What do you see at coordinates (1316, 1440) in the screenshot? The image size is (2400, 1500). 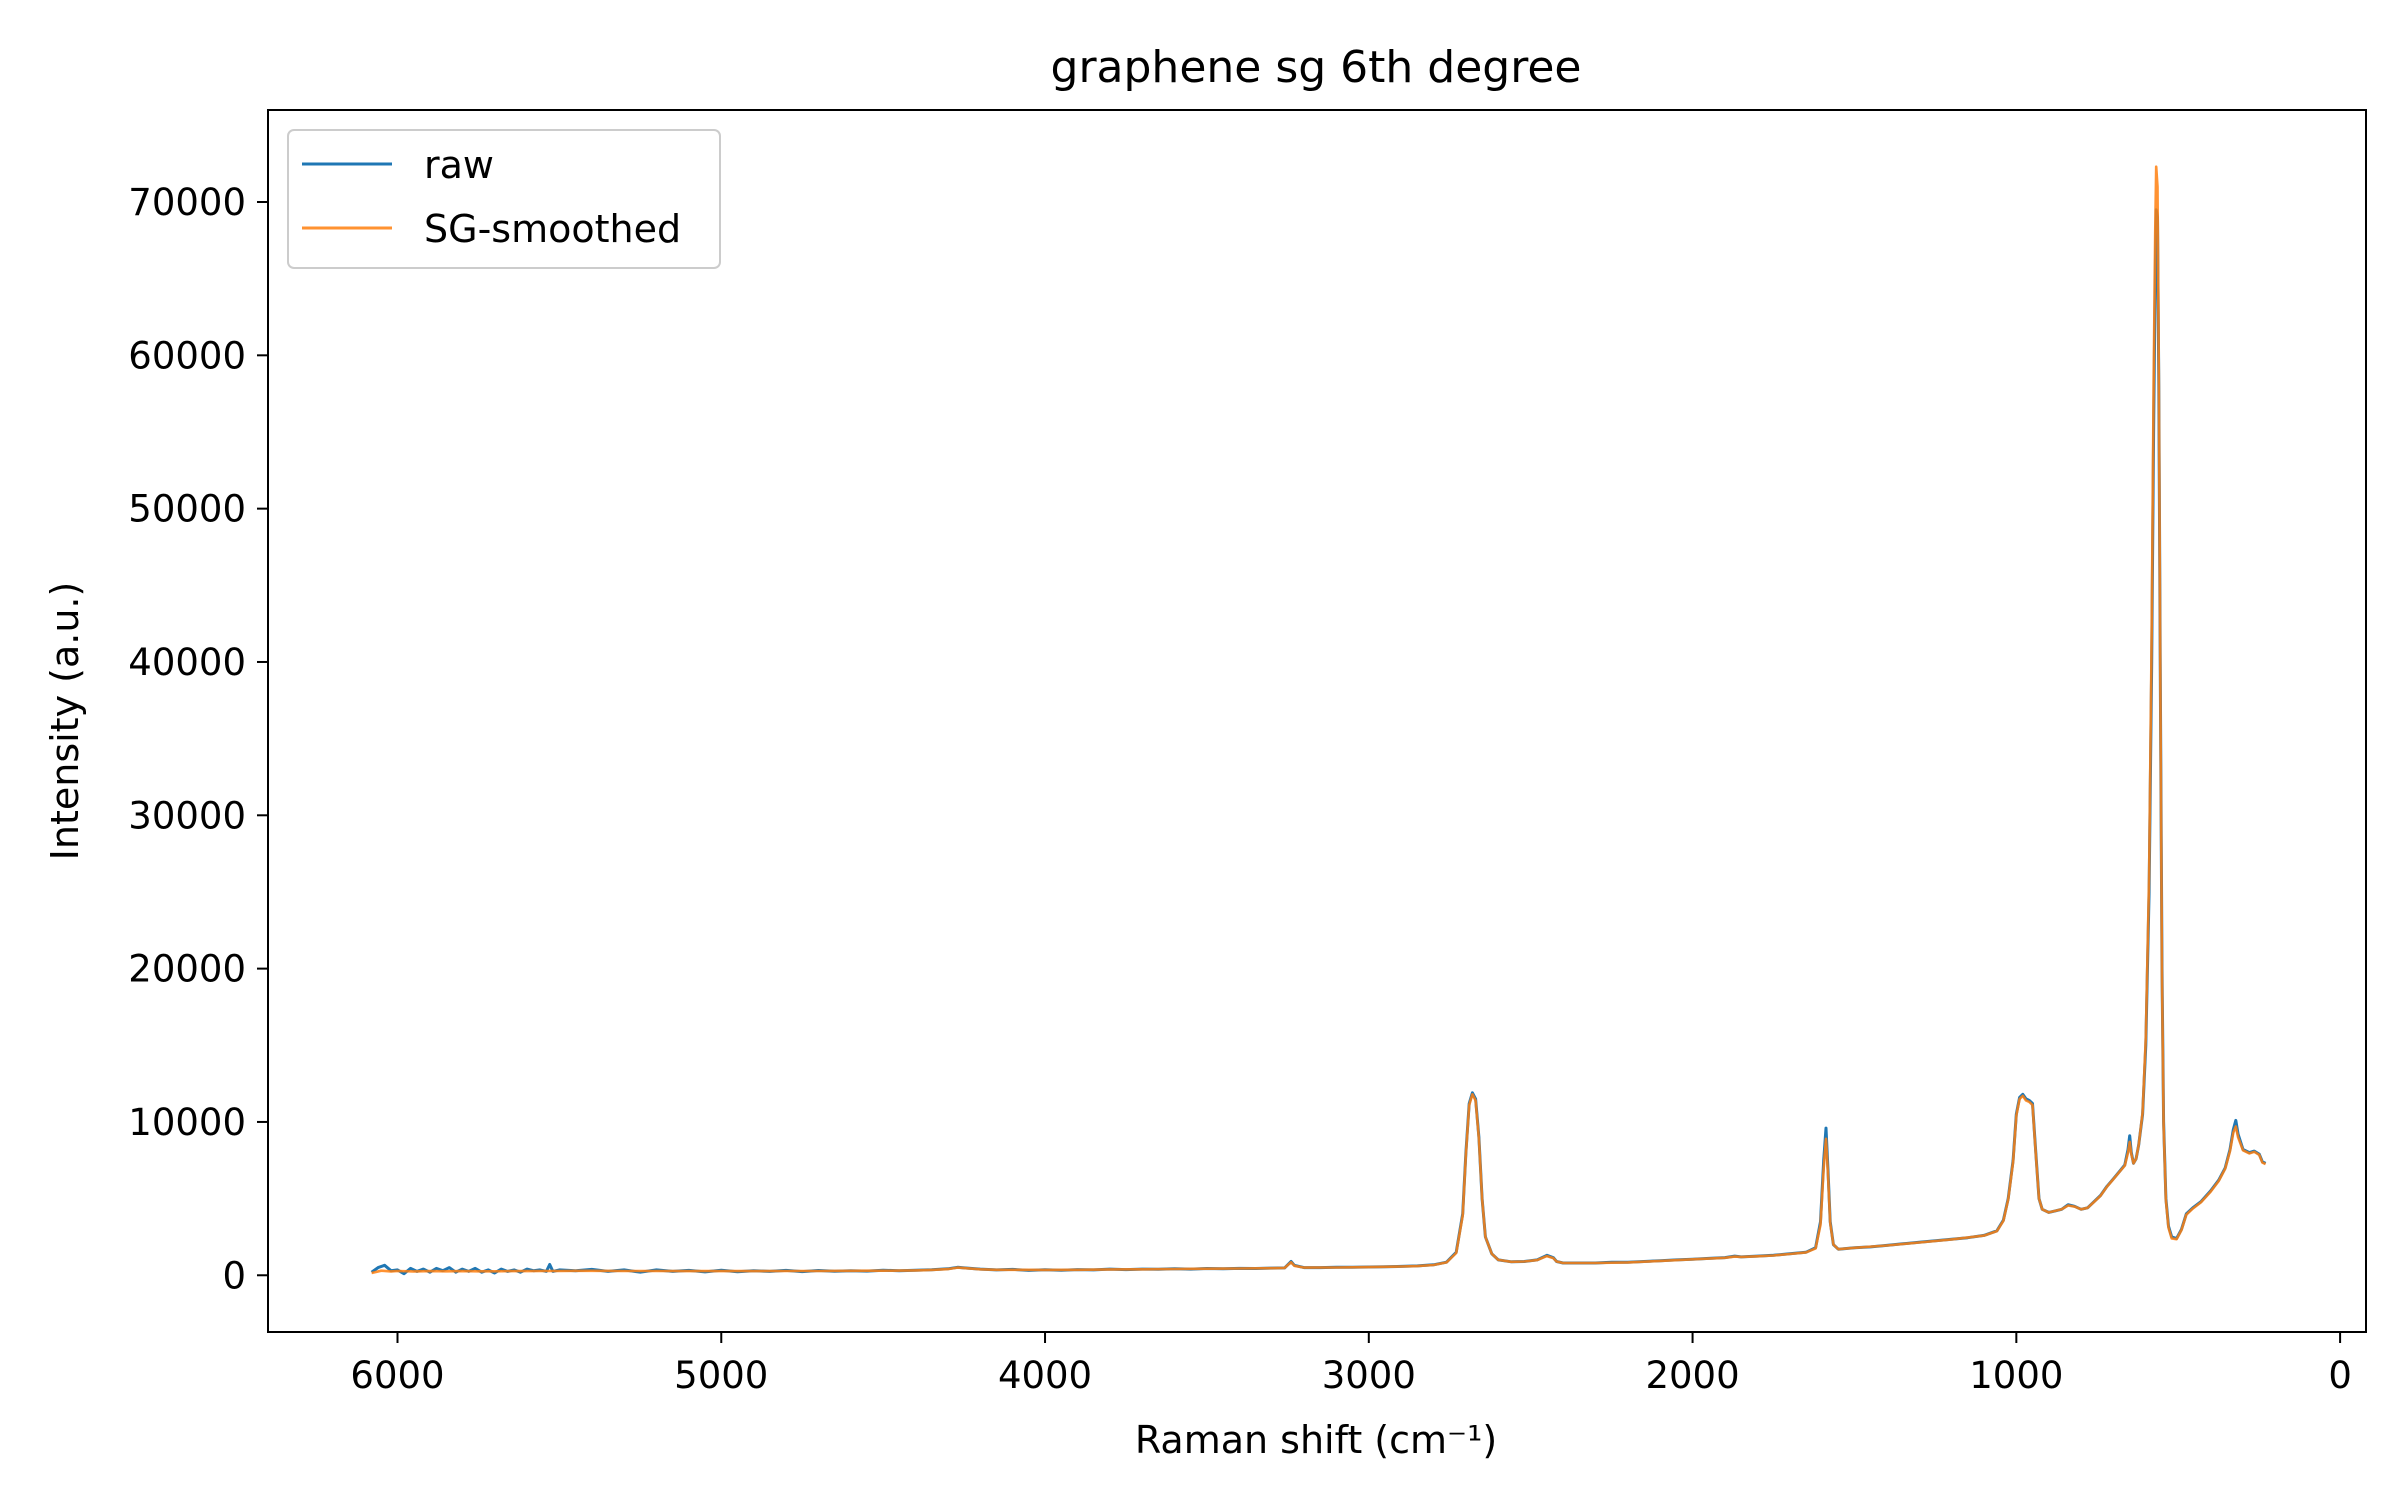 I see `x-axis-label: Raman shift (cm⁻¹)` at bounding box center [1316, 1440].